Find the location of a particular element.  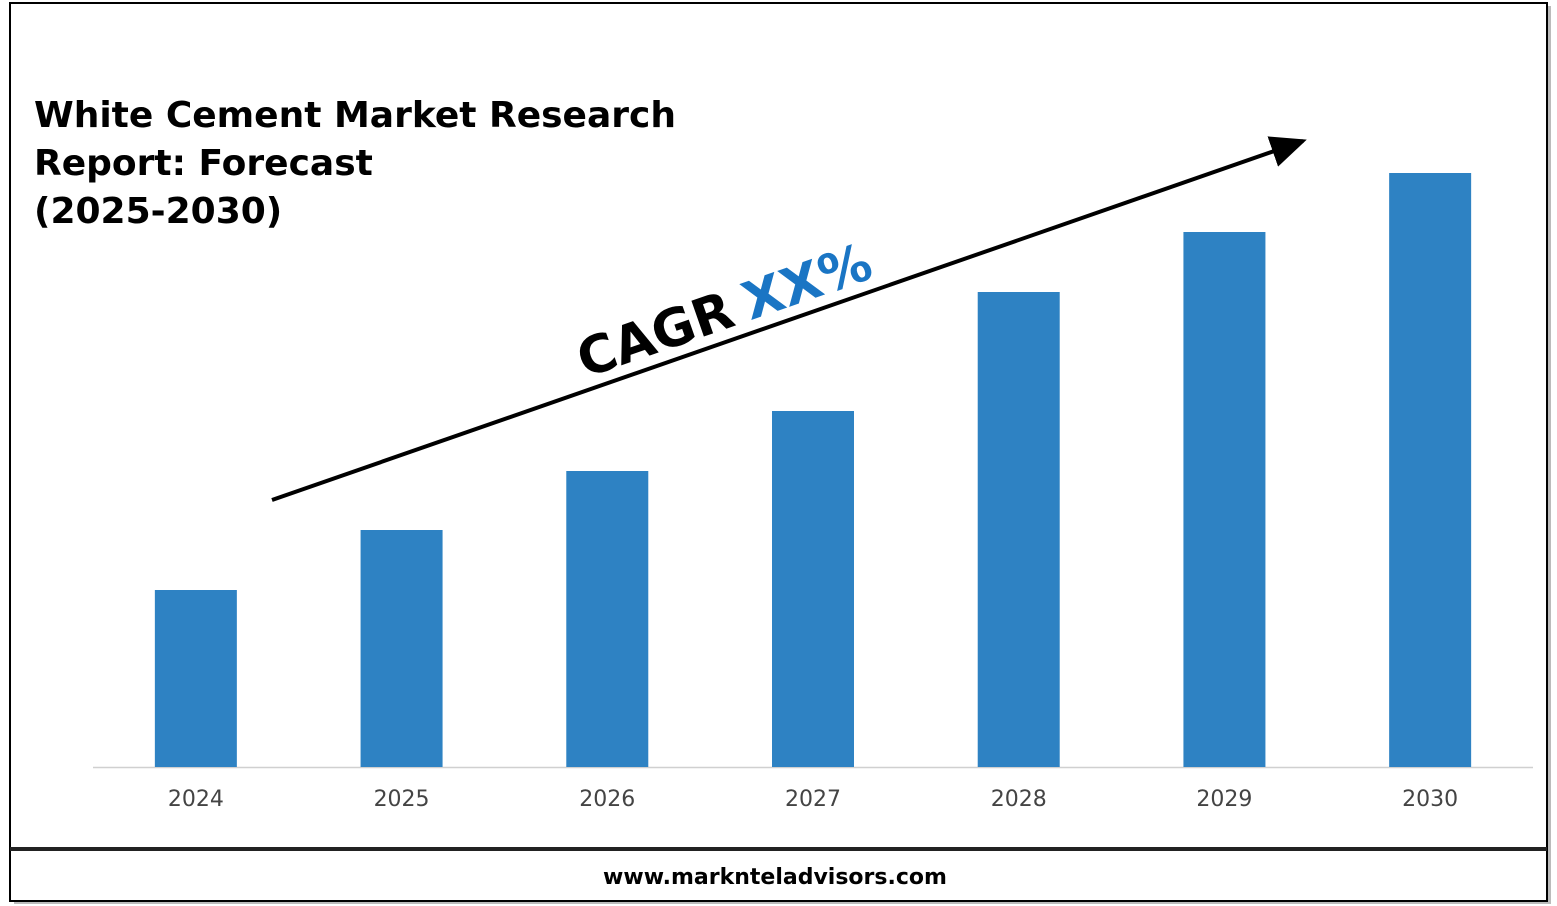

x-tick-label: 2025 is located at coordinates (402, 799).